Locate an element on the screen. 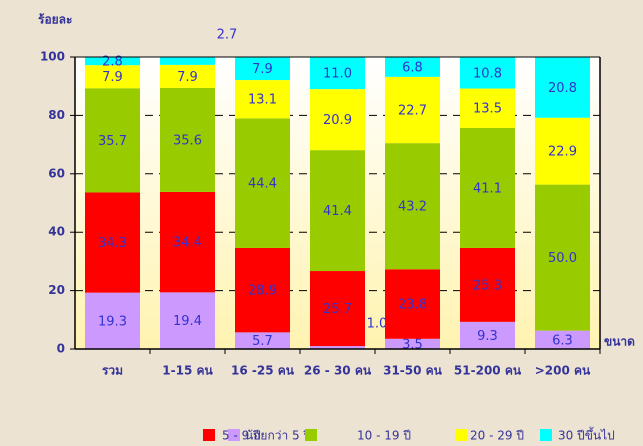 The image size is (643, 446). value-label: 6.8 is located at coordinates (412, 67).